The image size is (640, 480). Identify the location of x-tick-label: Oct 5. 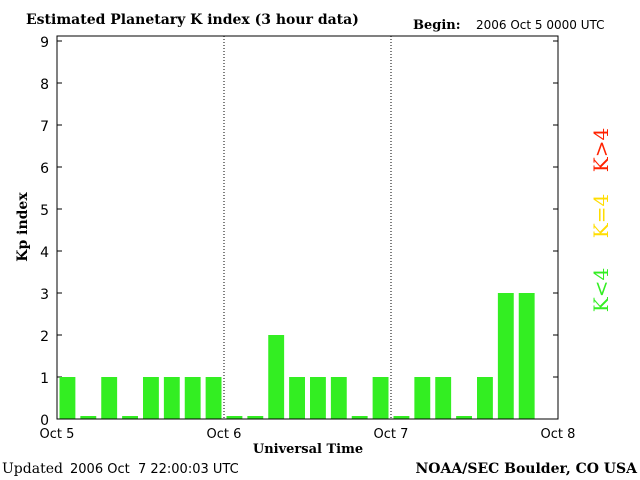
(57, 434).